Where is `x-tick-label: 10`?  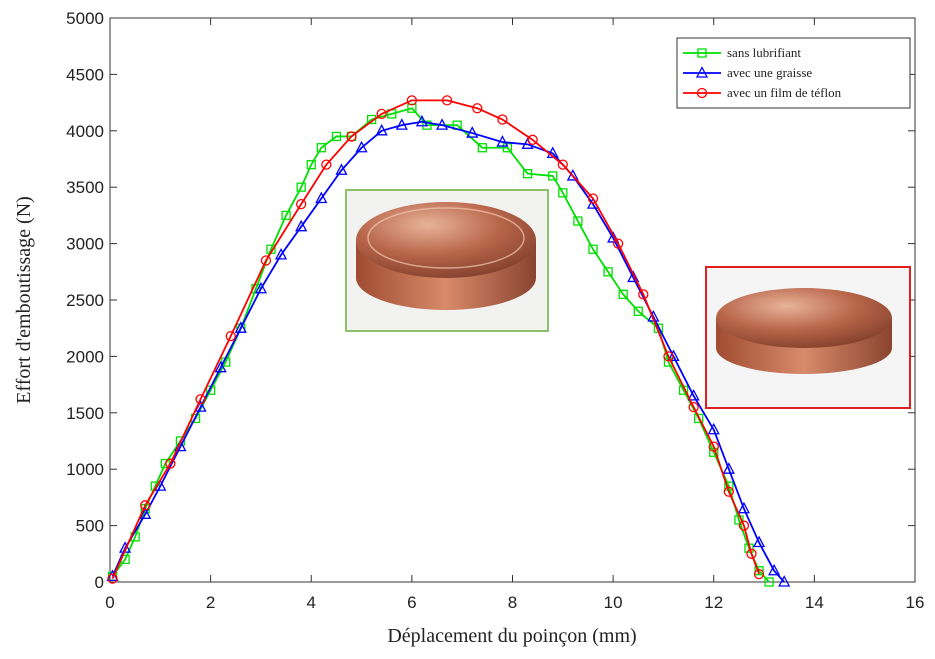
x-tick-label: 10 is located at coordinates (613, 602).